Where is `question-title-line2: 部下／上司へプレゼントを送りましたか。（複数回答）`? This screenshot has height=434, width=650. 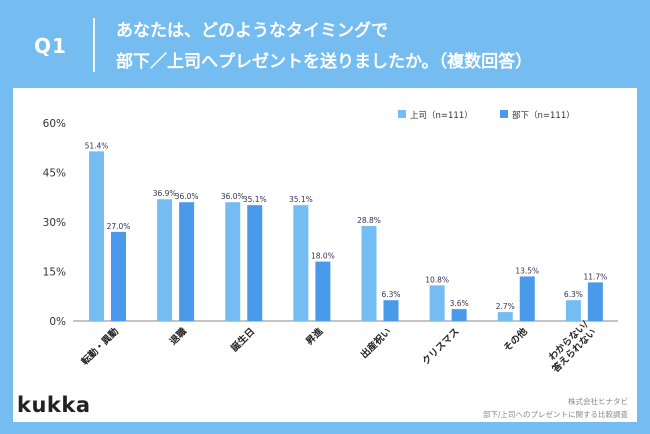
question-title-line2: 部下／上司へプレゼントを送りましたか。（複数回答） is located at coordinates (324, 62).